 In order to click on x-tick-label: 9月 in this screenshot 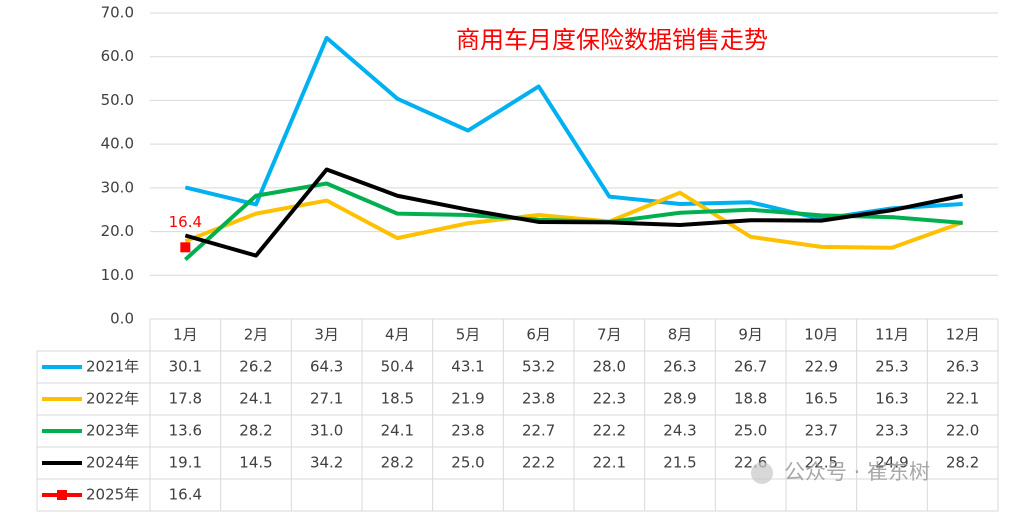, I will do `click(750, 335)`.